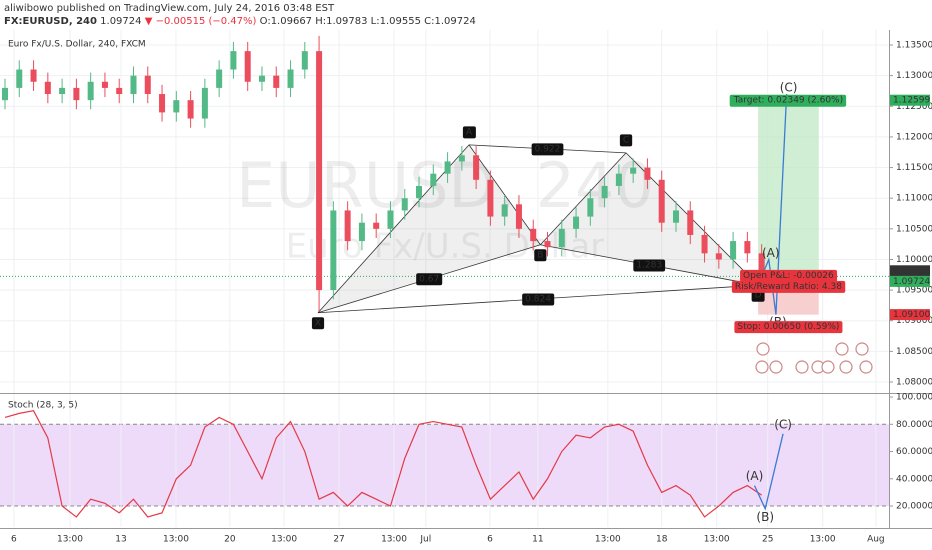  I want to click on price-tag-label: 1.09100, so click(911, 315).